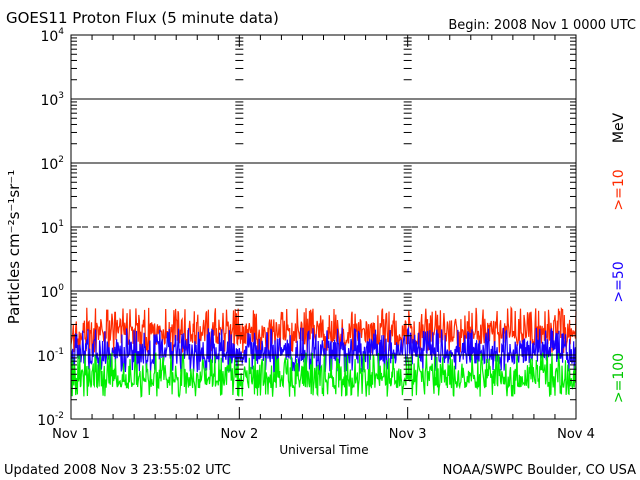  I want to click on legend-ge50: >=50, so click(619, 281).